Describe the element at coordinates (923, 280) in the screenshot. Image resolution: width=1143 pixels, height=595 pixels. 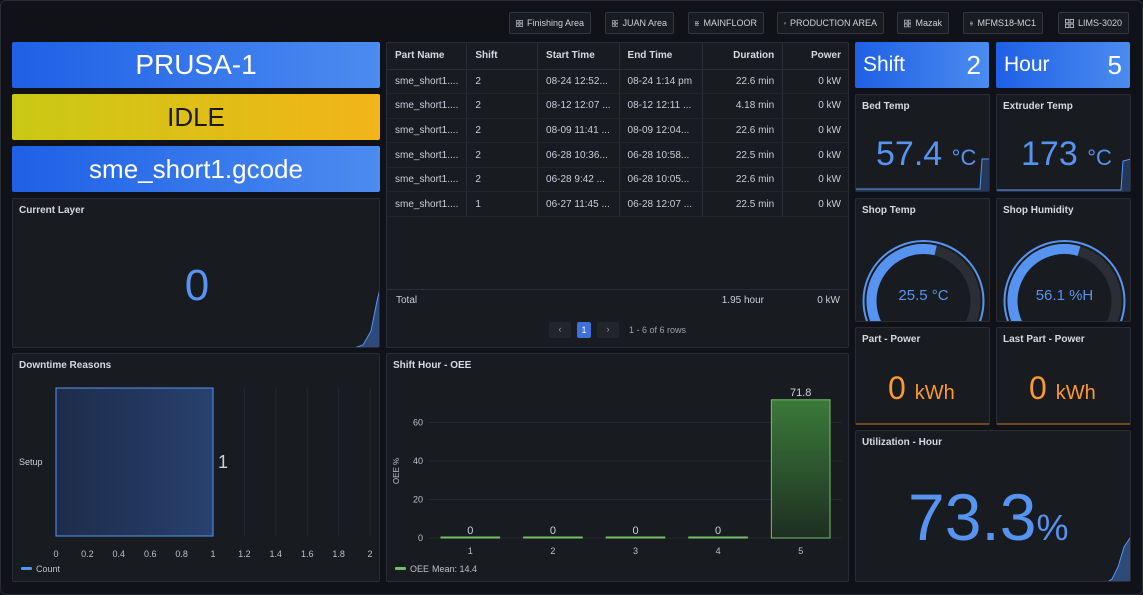
I see `shop-temp-gauge` at that location.